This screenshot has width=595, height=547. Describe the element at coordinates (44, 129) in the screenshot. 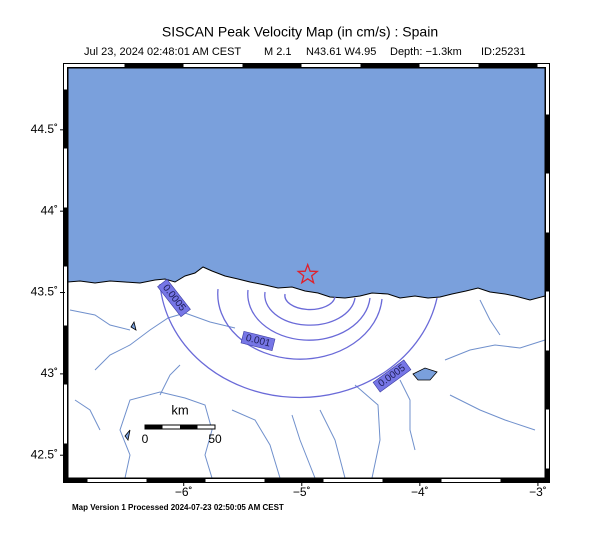

I see `lat-tick-label: 44.5˚` at that location.